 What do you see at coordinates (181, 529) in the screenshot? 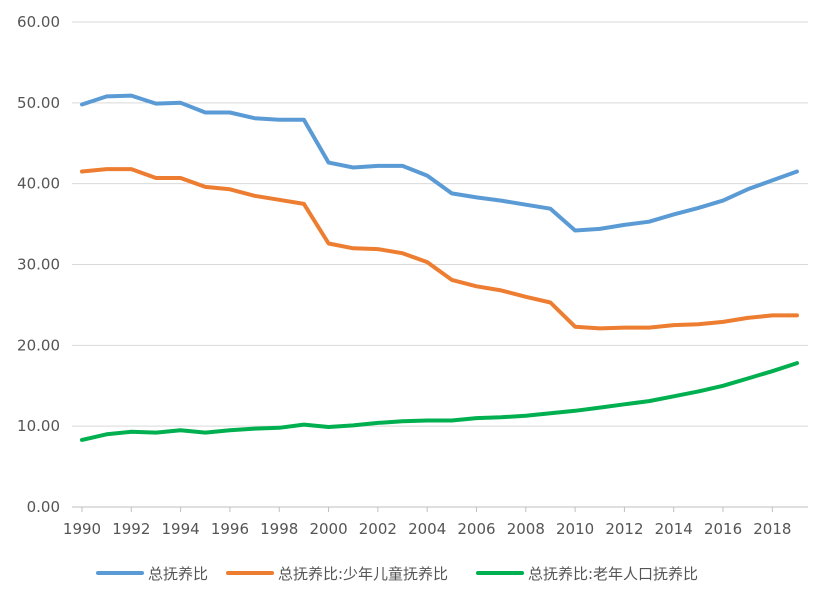
I see `x-tick-label: 1994` at bounding box center [181, 529].